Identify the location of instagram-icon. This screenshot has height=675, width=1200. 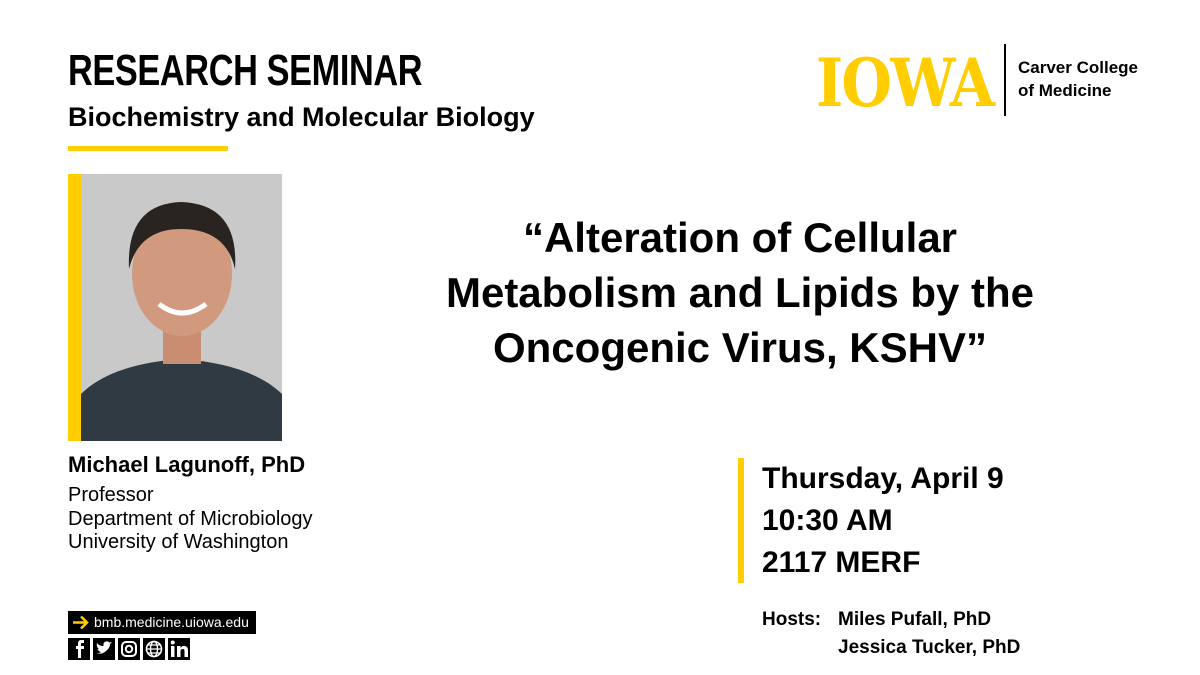
(129, 649).